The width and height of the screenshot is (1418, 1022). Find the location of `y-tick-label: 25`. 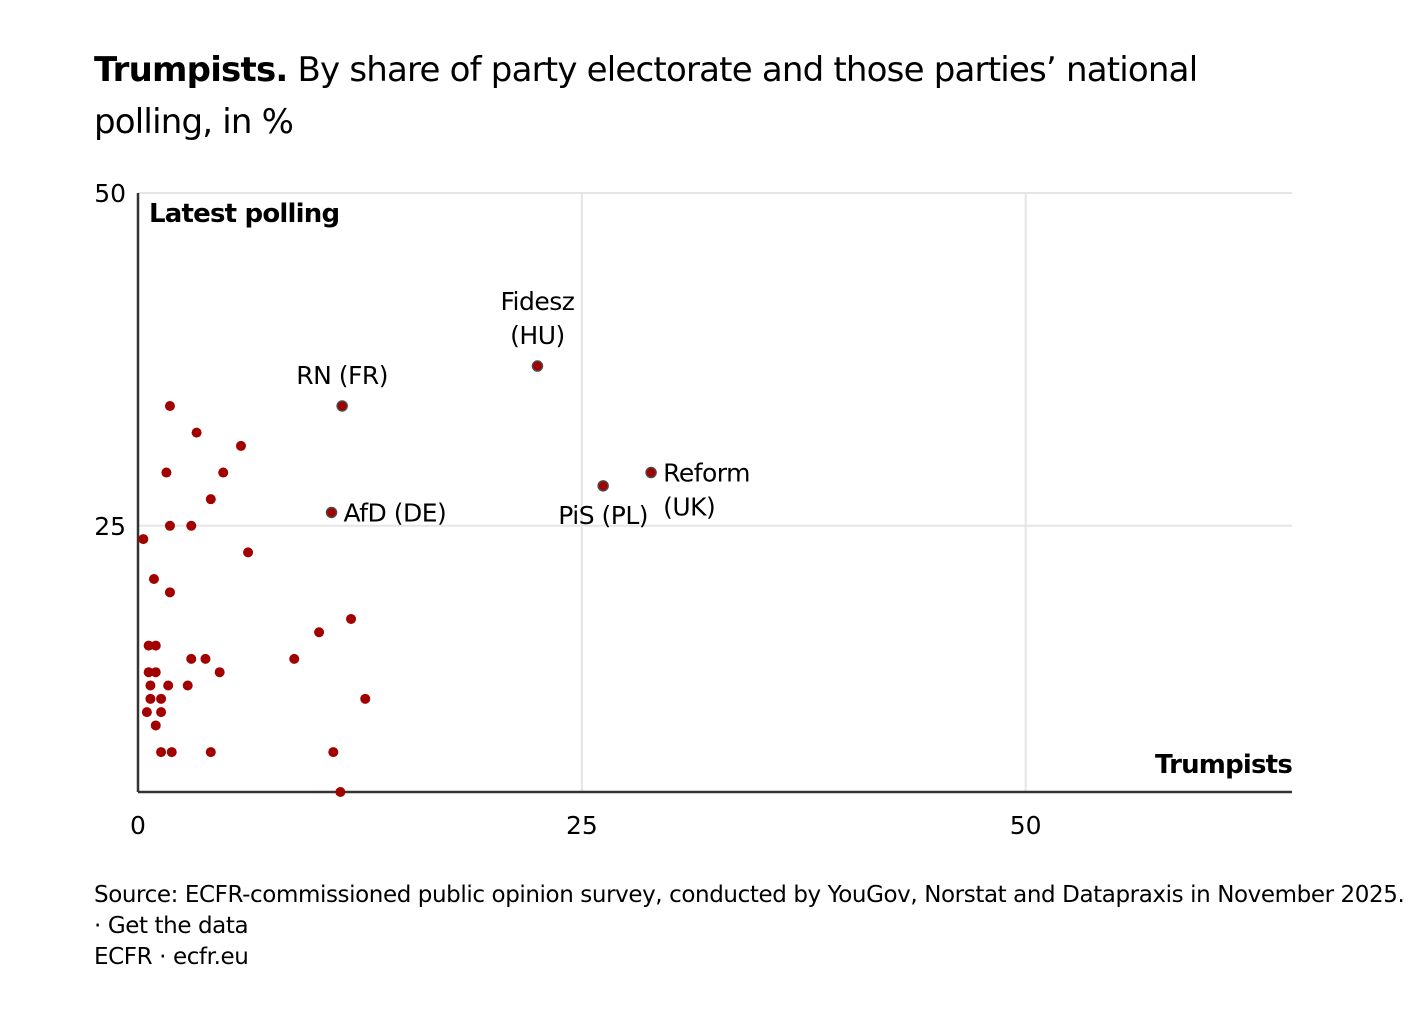

y-tick-label: 25 is located at coordinates (110, 526).